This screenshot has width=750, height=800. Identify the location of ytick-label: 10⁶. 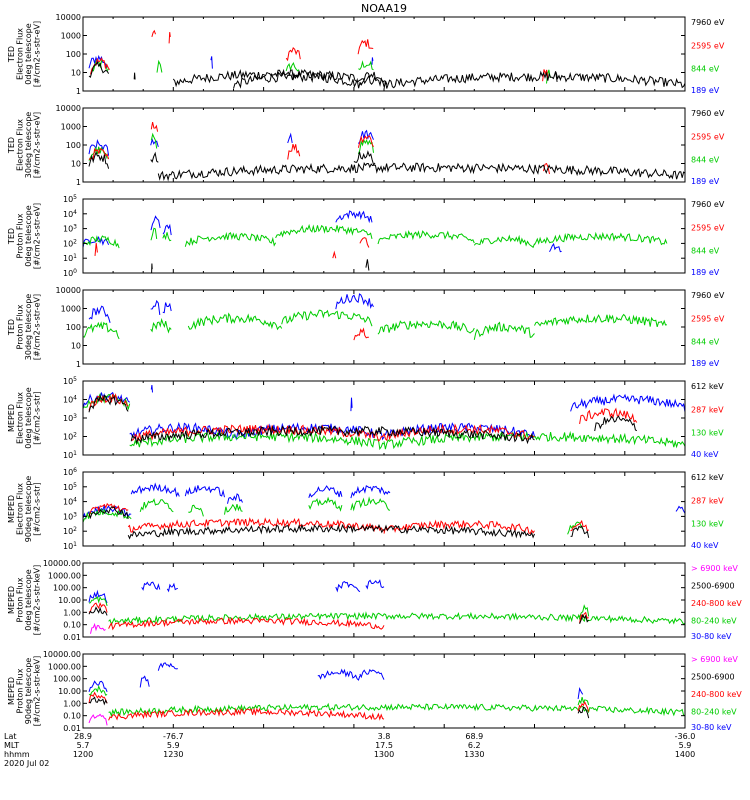
(70, 472).